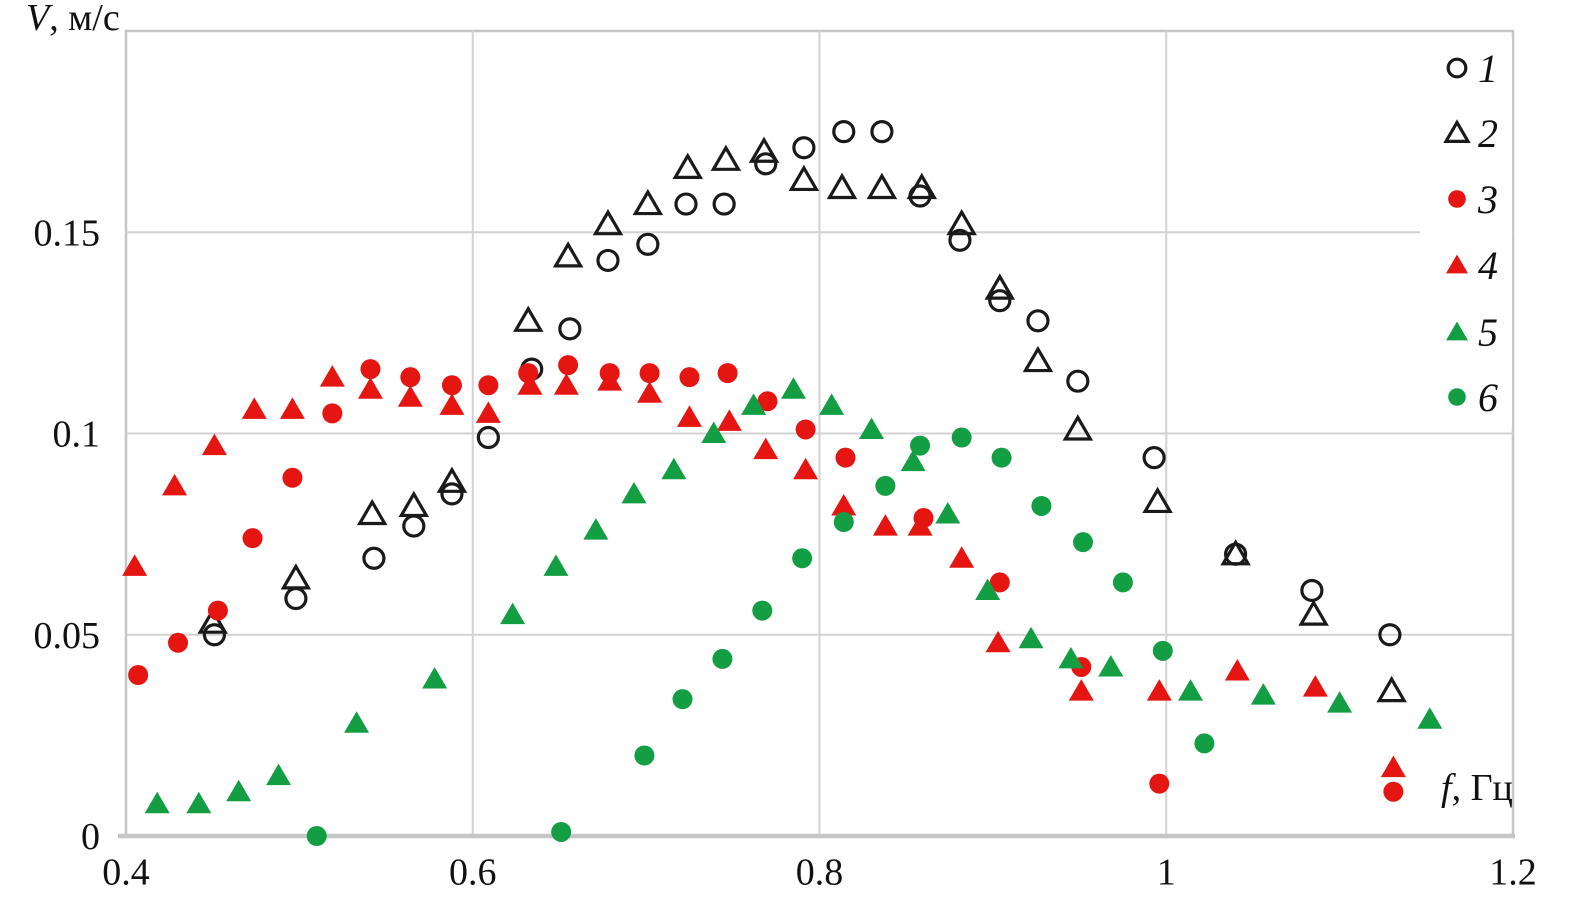 Image resolution: width=1583 pixels, height=904 pixels. What do you see at coordinates (1488, 133) in the screenshot?
I see `legend-item-label: 2` at bounding box center [1488, 133].